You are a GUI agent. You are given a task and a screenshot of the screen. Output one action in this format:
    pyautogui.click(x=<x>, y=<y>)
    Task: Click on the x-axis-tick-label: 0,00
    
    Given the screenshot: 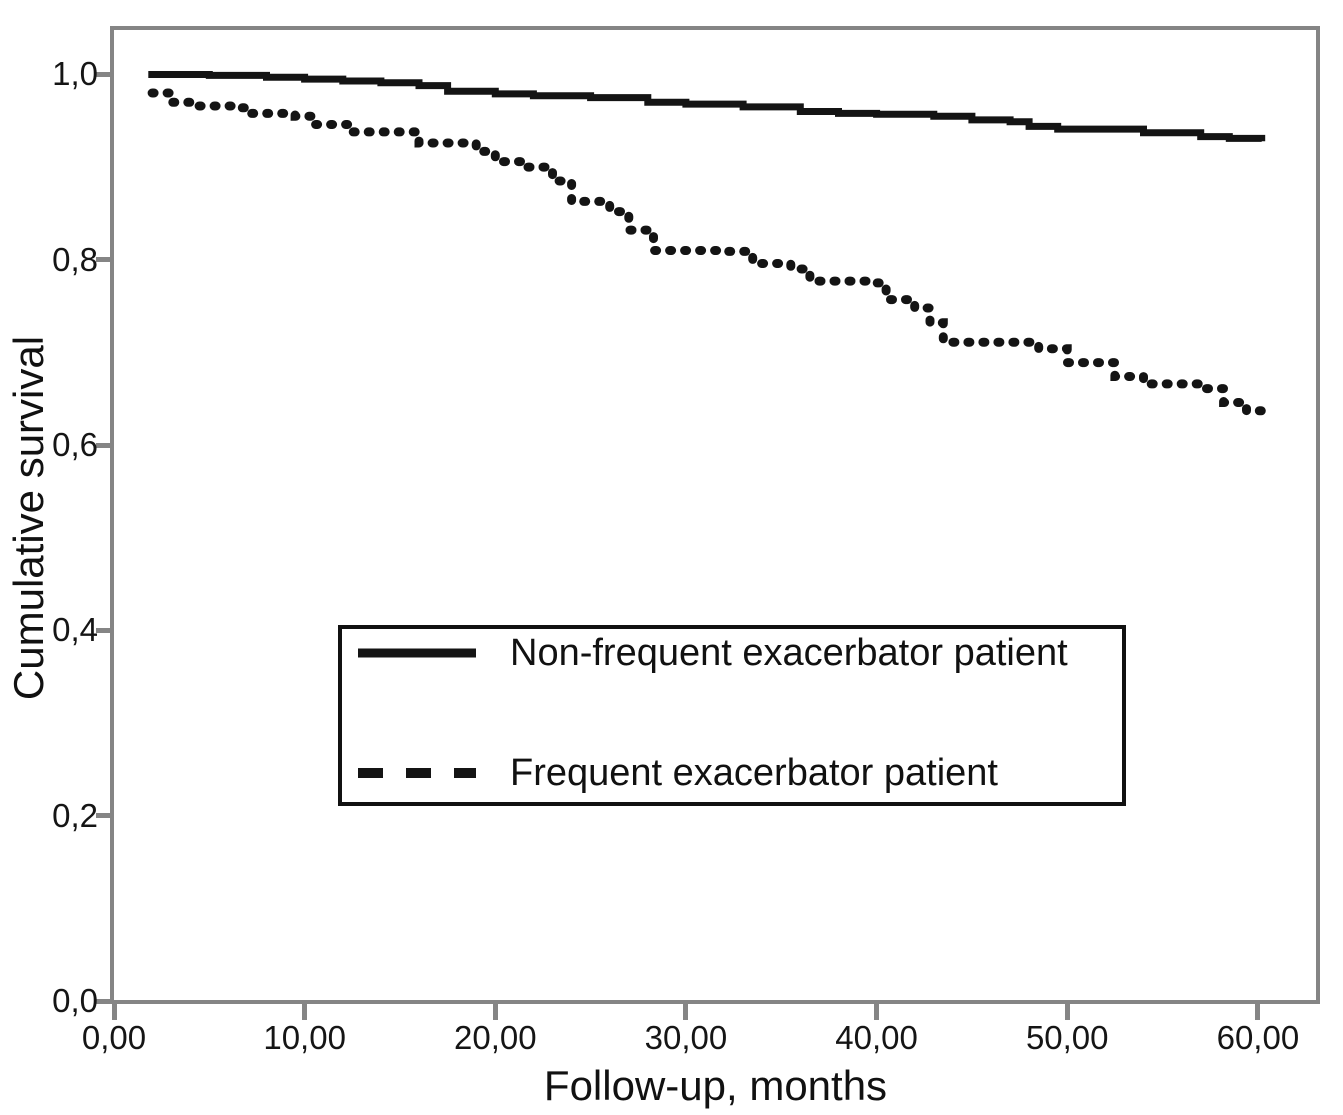 What is the action you would take?
    pyautogui.click(x=114, y=1037)
    